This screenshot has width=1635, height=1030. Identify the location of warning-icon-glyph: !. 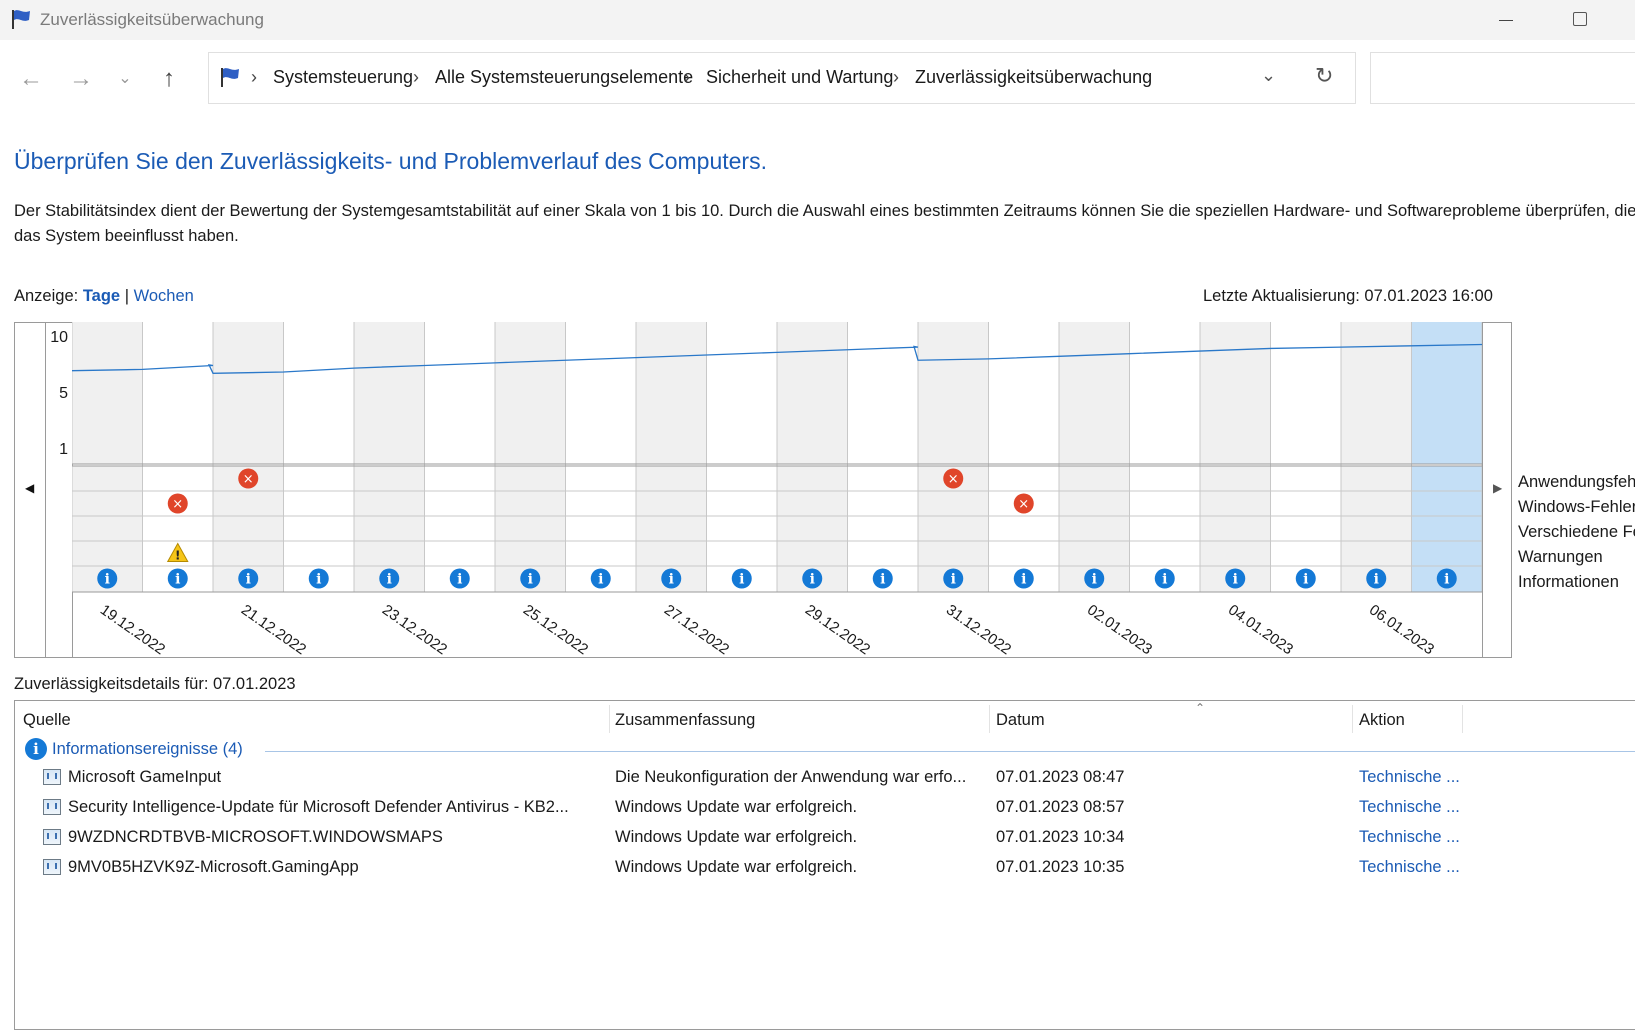
(177, 556).